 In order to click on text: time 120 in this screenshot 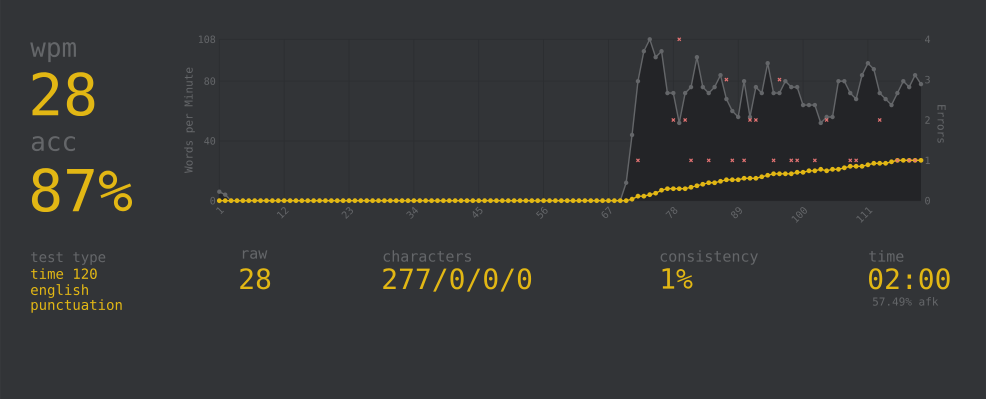, I will do `click(64, 274)`.